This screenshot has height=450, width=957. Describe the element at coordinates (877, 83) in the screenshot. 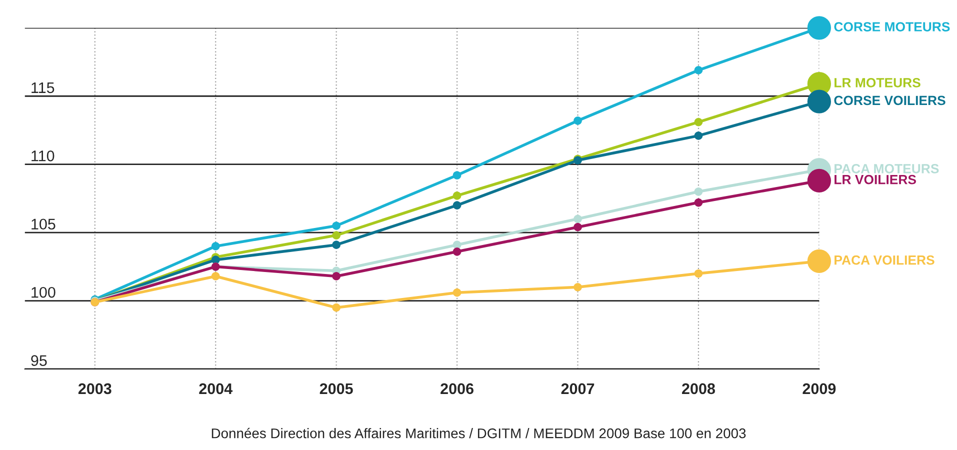

I see `series-label: LR MOTEURS` at that location.